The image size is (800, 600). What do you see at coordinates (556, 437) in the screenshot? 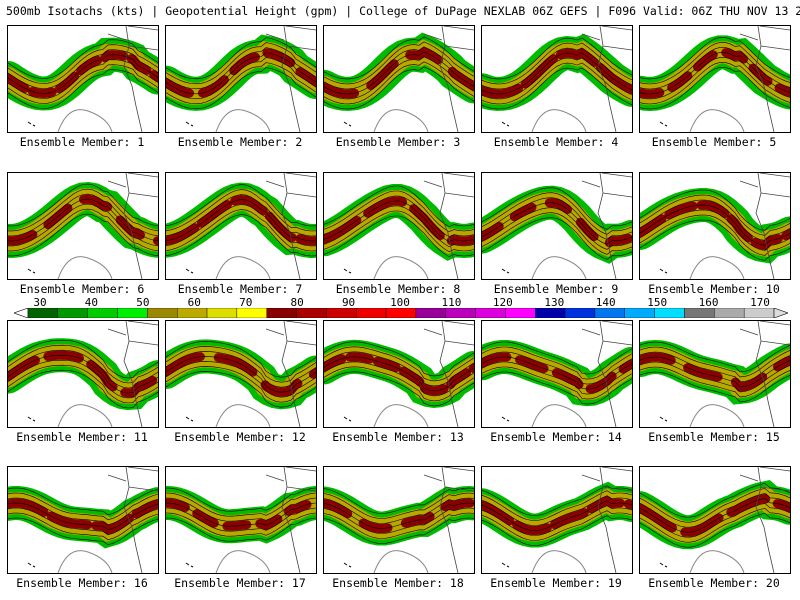
I see `member-caption: Ensemble Member: 14` at bounding box center [556, 437].